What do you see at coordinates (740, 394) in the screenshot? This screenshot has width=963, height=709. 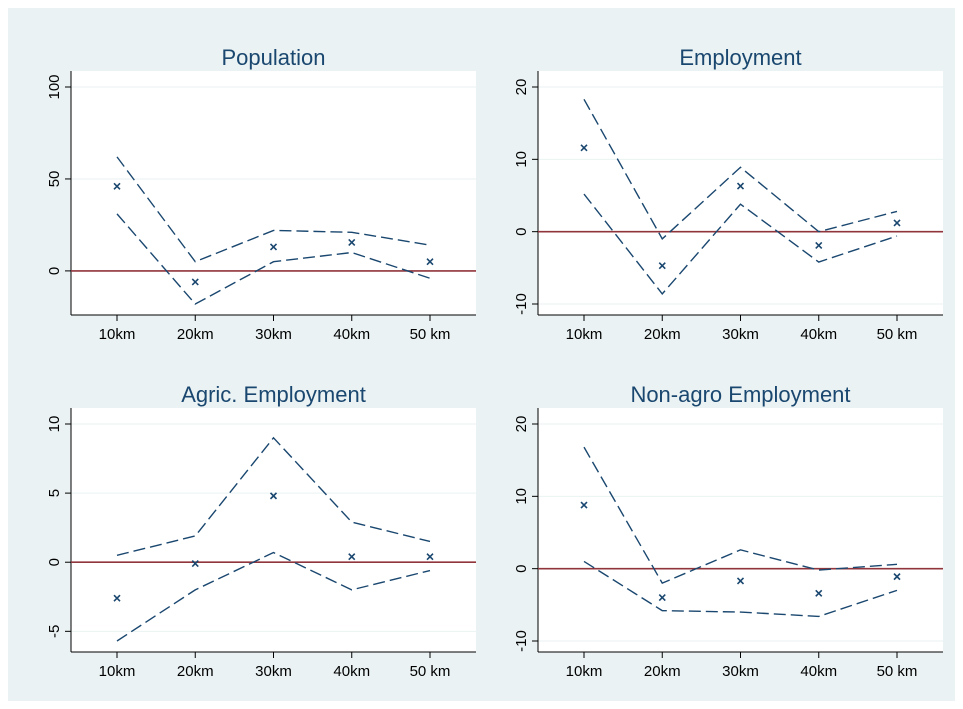 I see `panel-title: Non-agro Employment` at bounding box center [740, 394].